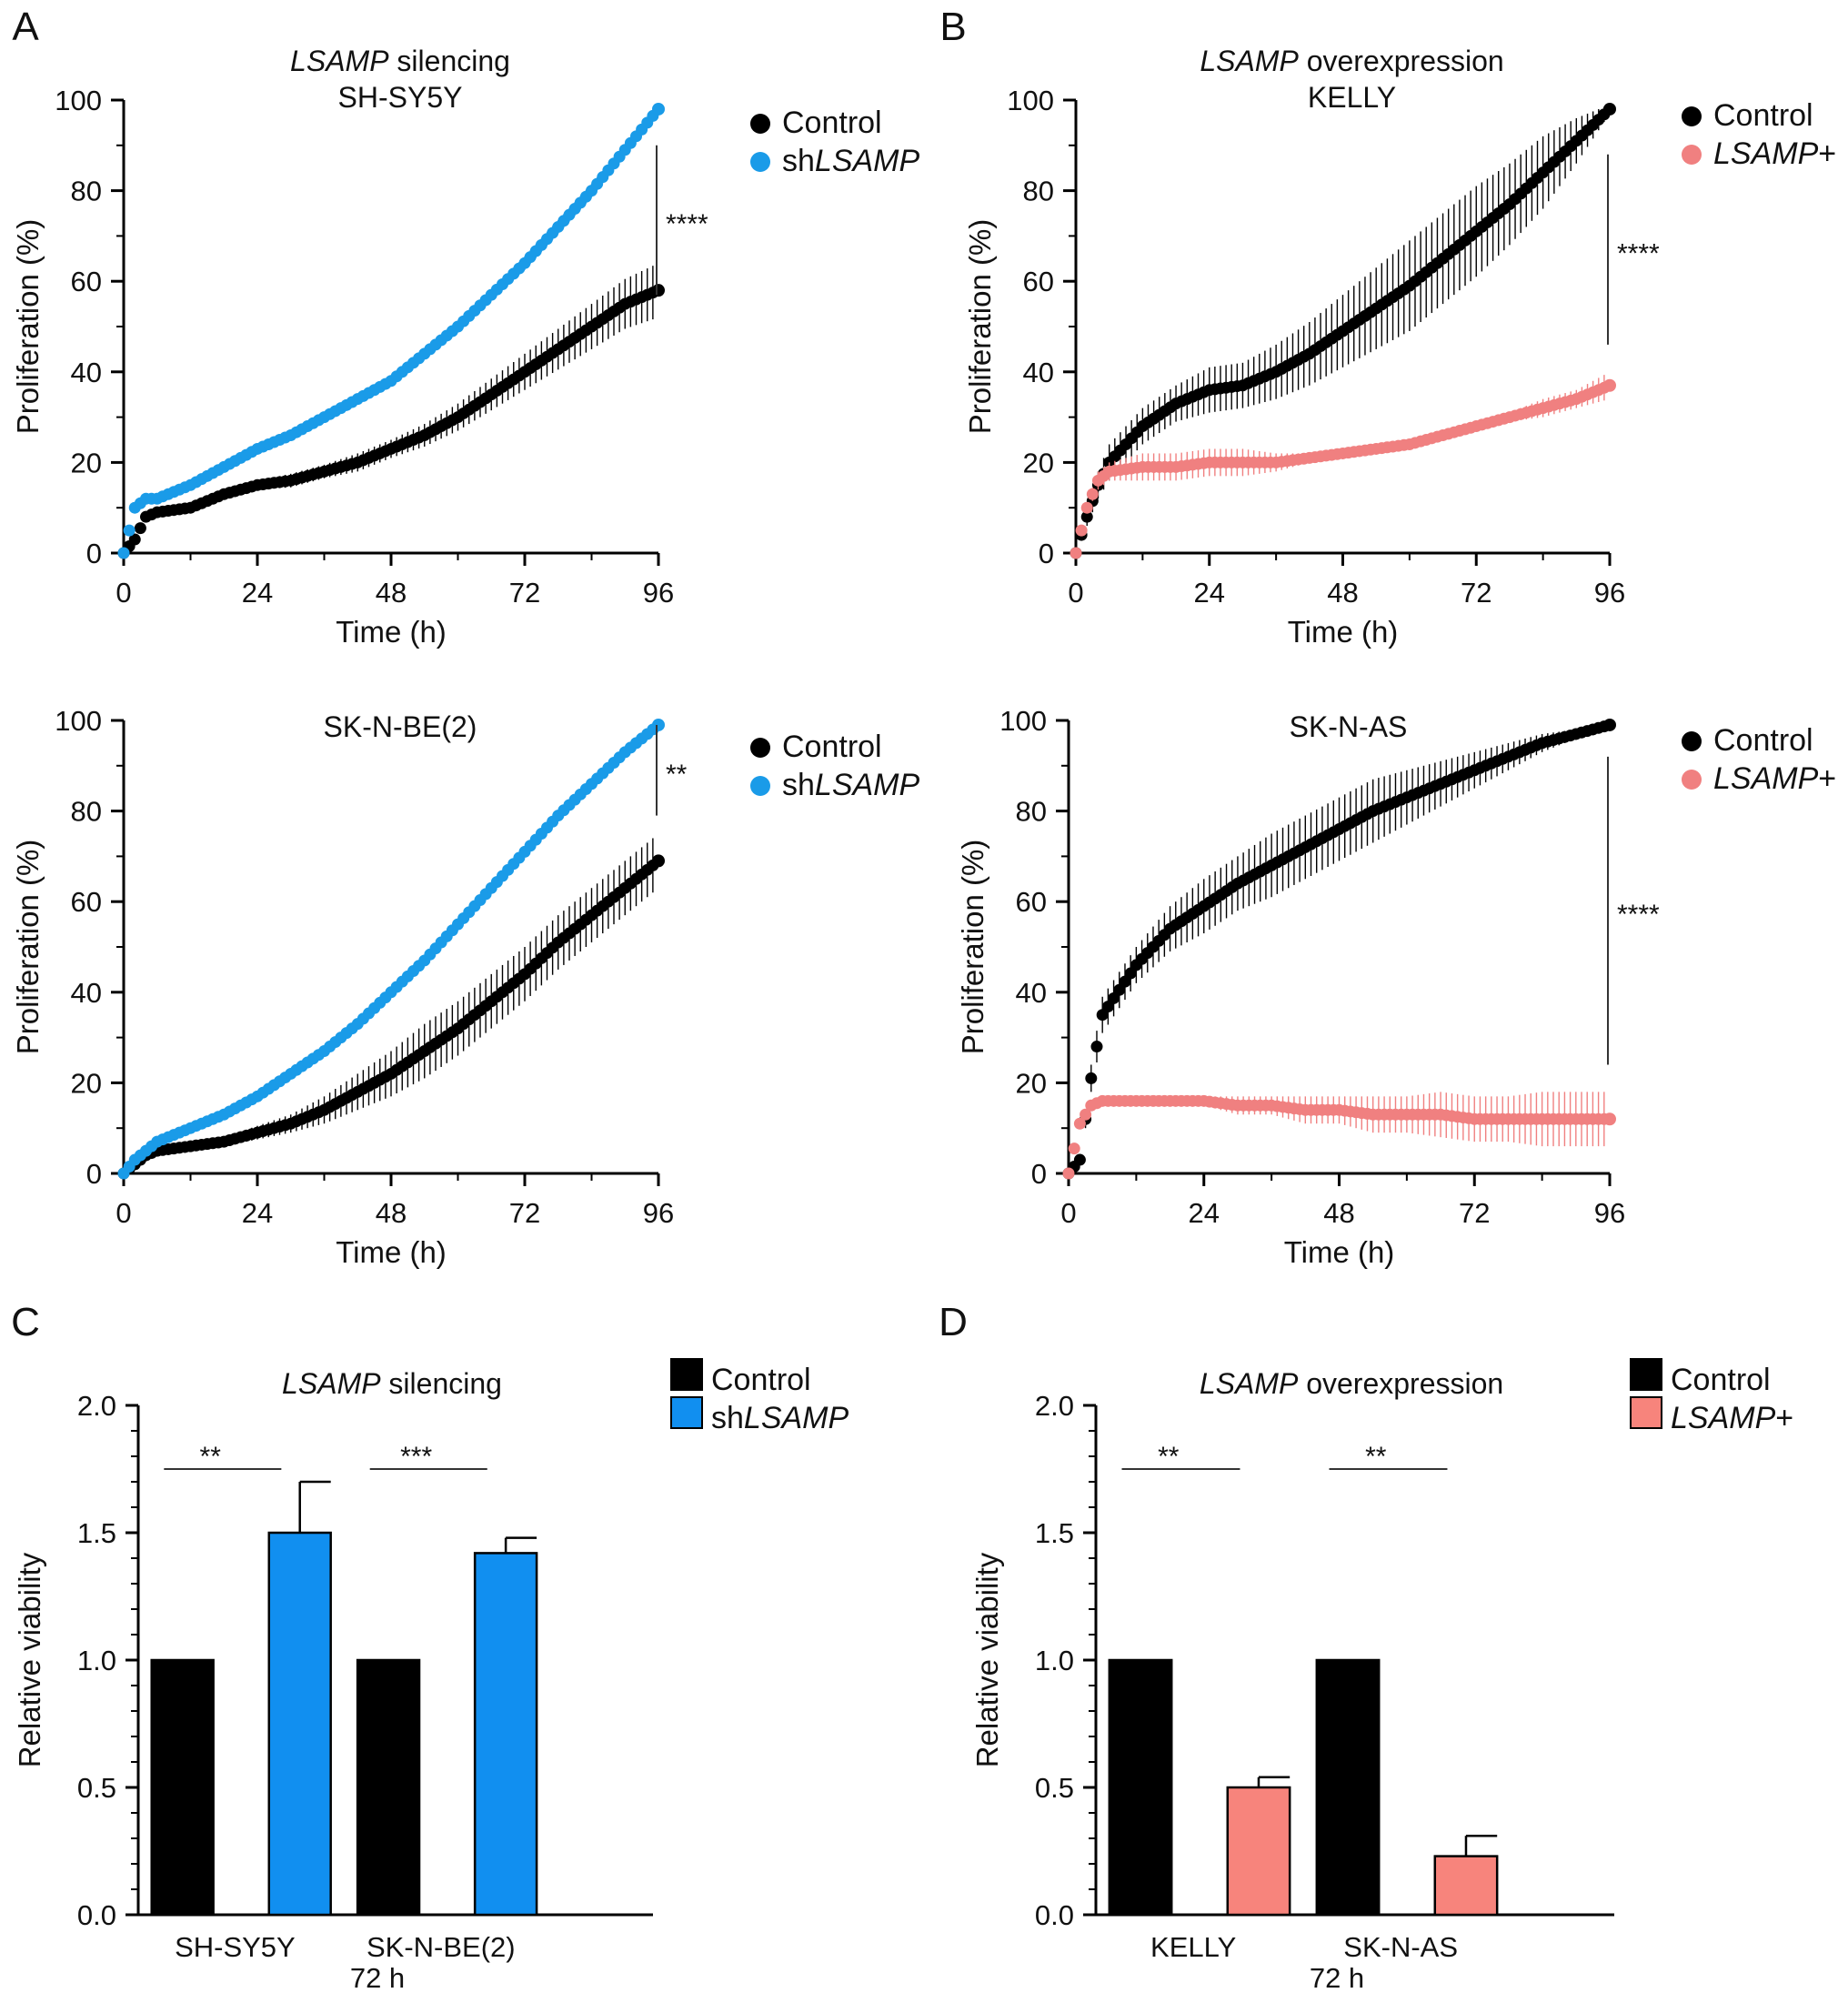 Image resolution: width=1848 pixels, height=2003 pixels. What do you see at coordinates (1401, 1947) in the screenshot?
I see `category-label: SK-N-AS` at bounding box center [1401, 1947].